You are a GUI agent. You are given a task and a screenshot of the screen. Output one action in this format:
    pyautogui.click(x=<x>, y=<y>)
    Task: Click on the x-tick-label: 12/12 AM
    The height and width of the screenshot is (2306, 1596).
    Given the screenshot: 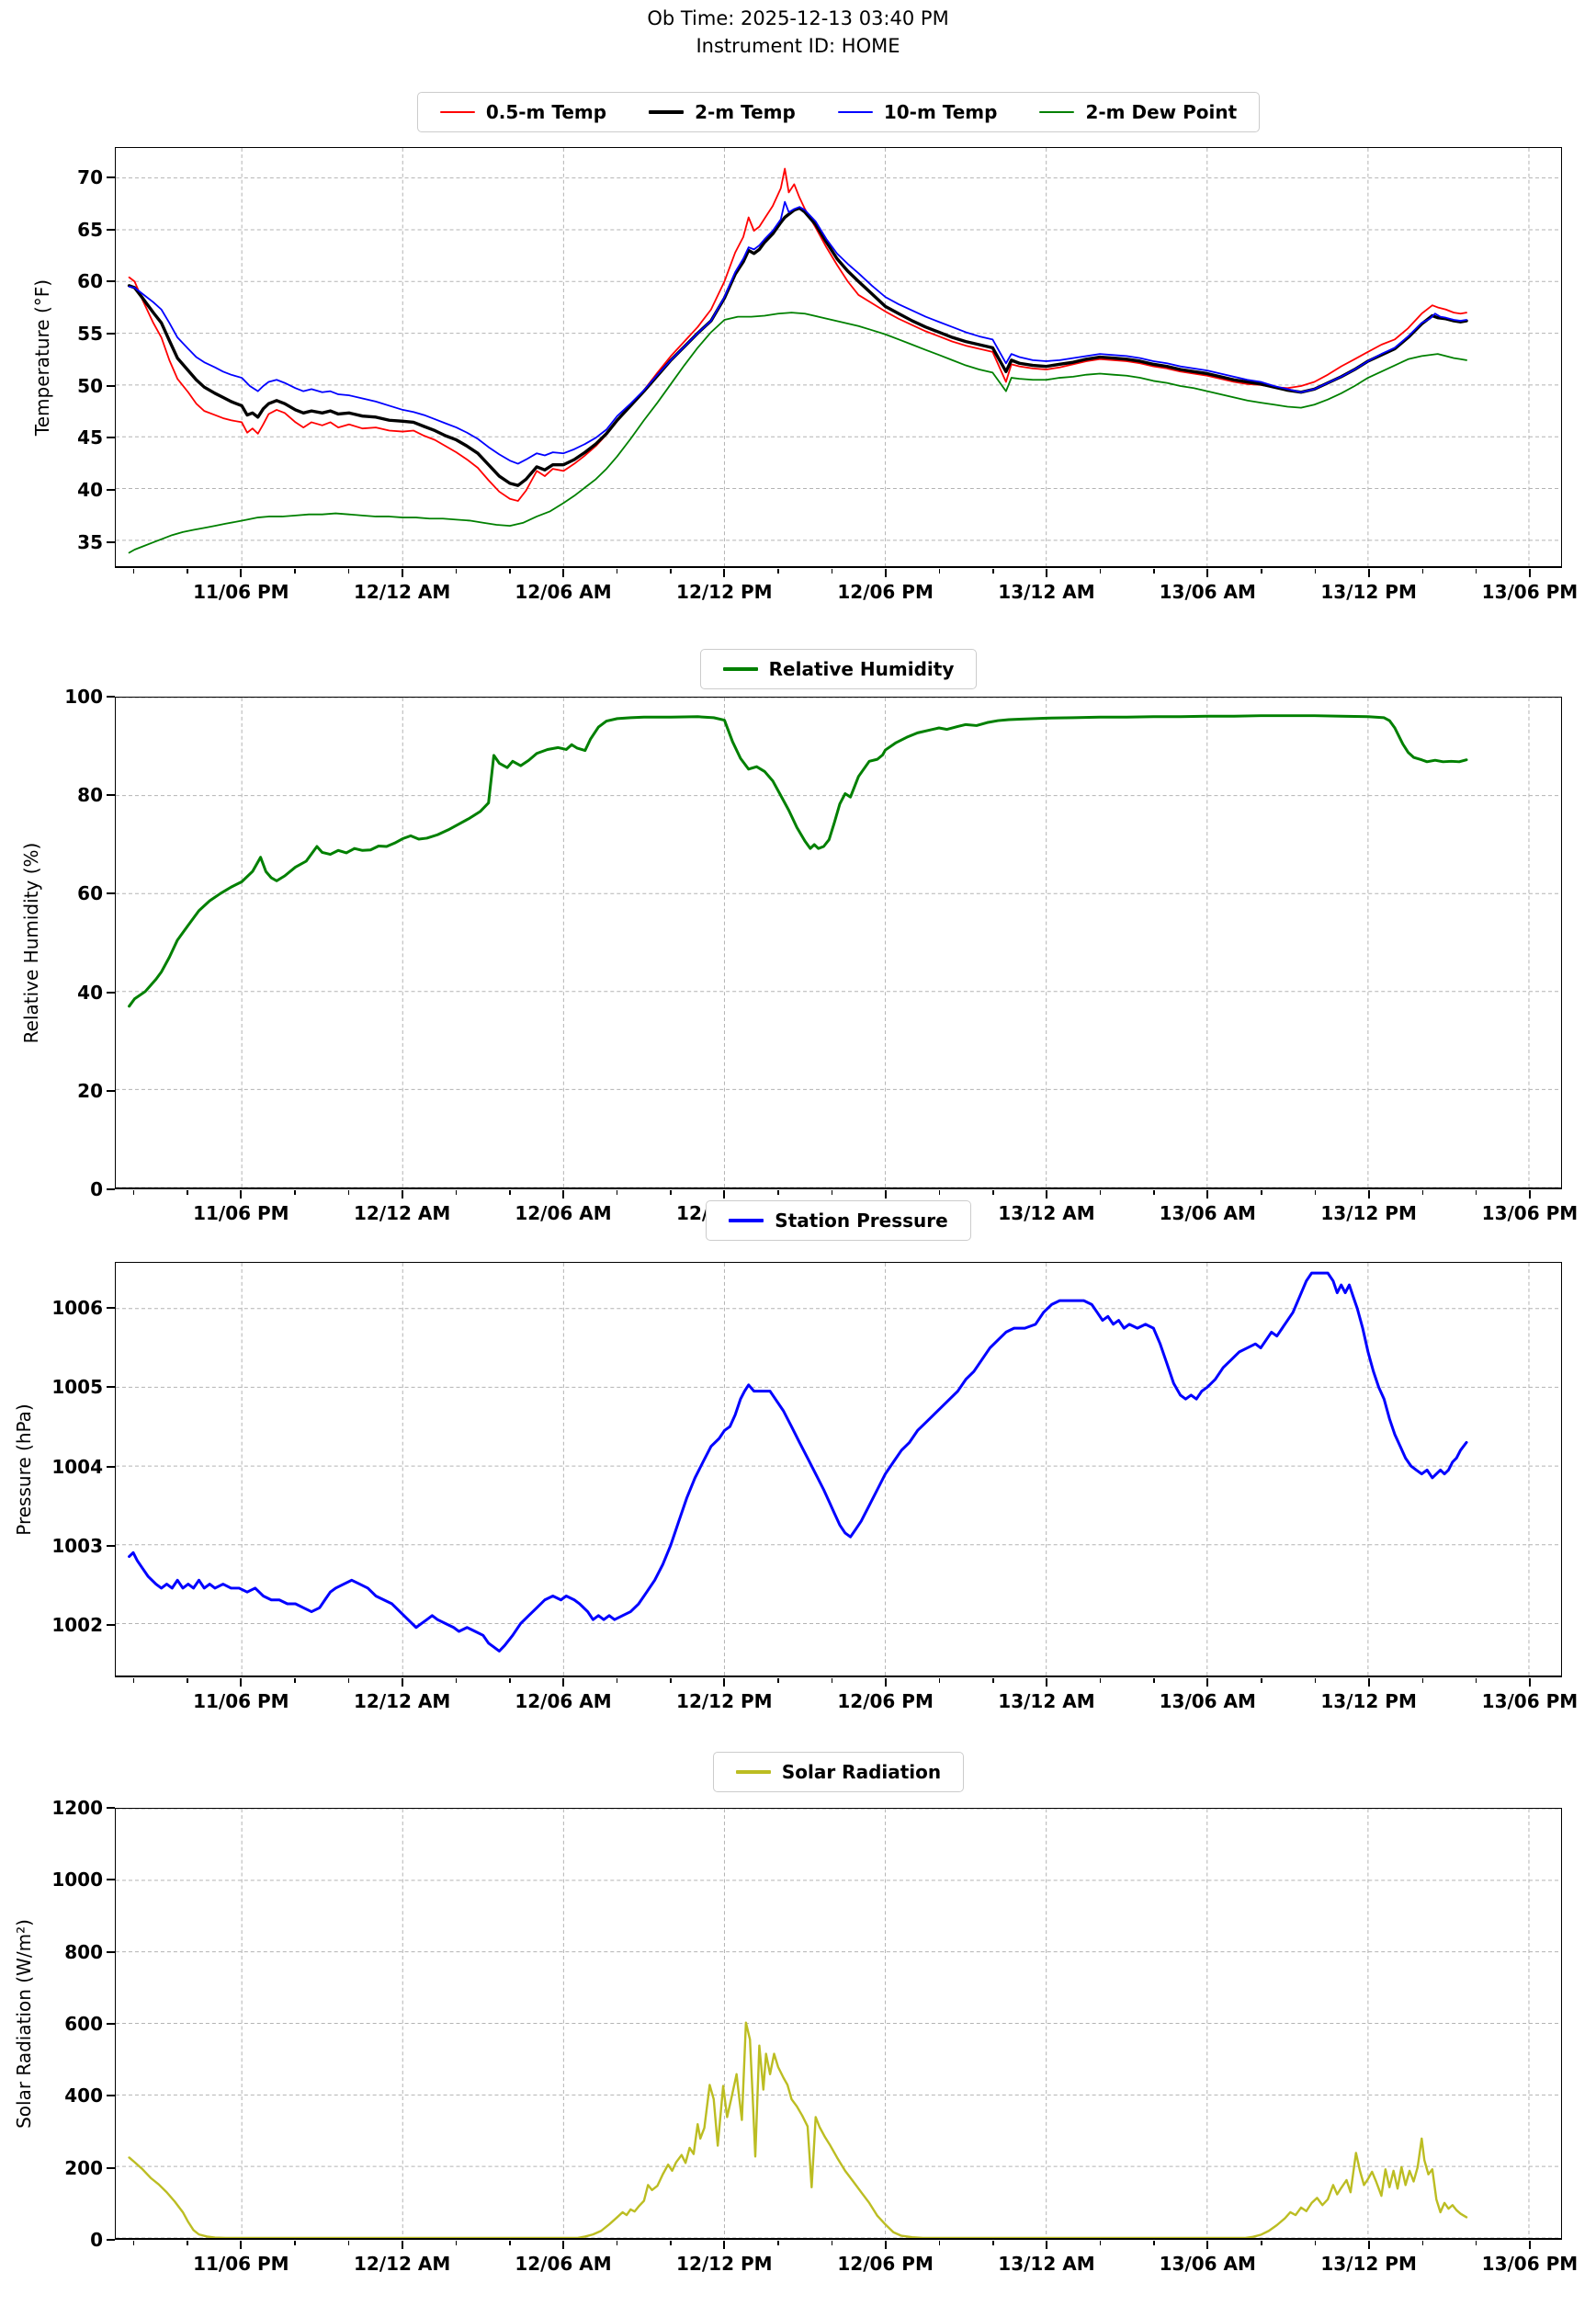 What is the action you would take?
    pyautogui.click(x=402, y=1213)
    